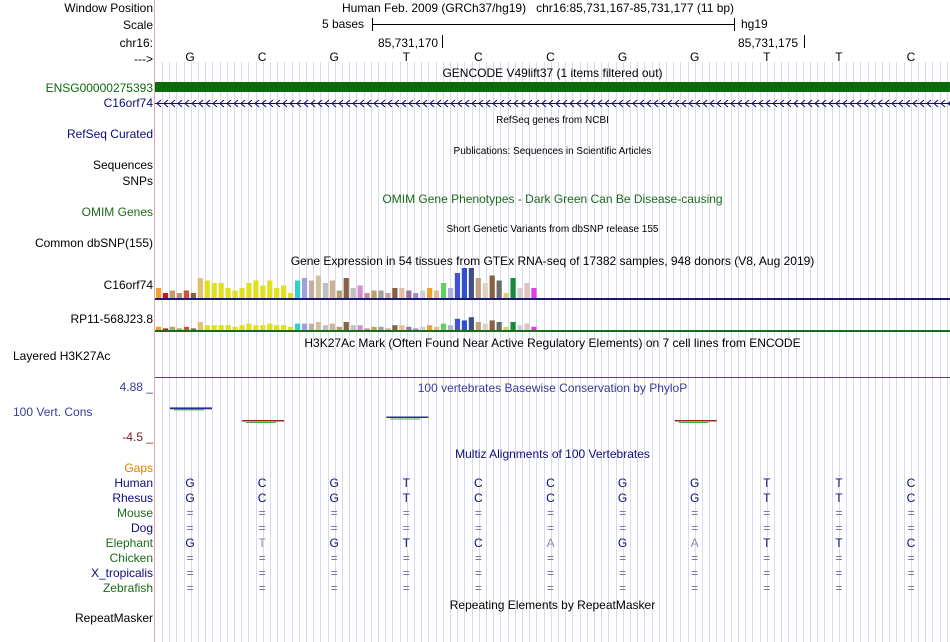  I want to click on gtex-rp11-chart, so click(552, 322).